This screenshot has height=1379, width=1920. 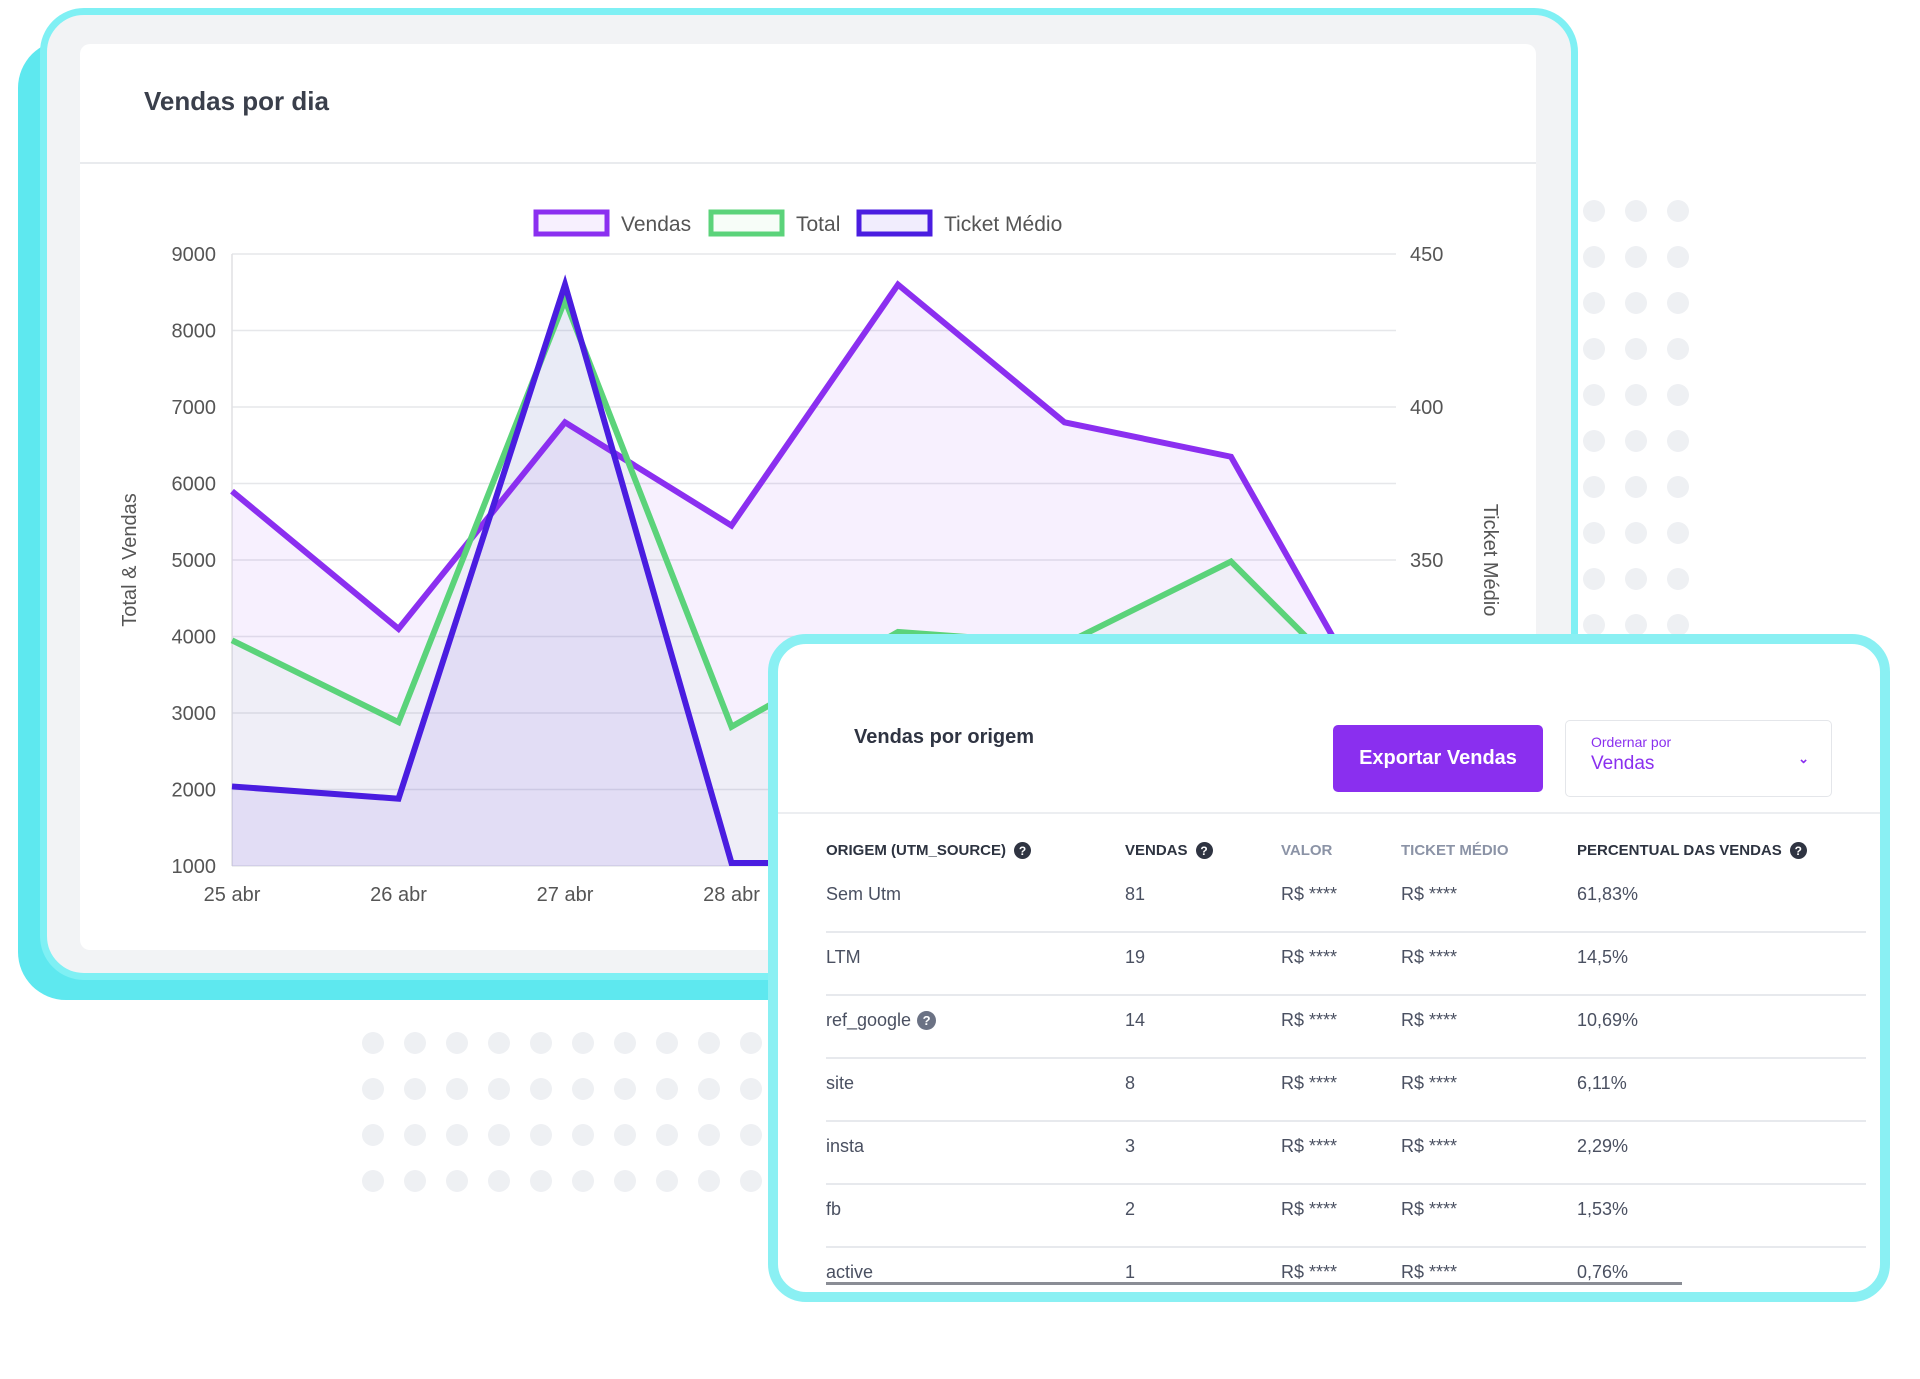 What do you see at coordinates (1426, 408) in the screenshot?
I see `y-right-tick-label: 400` at bounding box center [1426, 408].